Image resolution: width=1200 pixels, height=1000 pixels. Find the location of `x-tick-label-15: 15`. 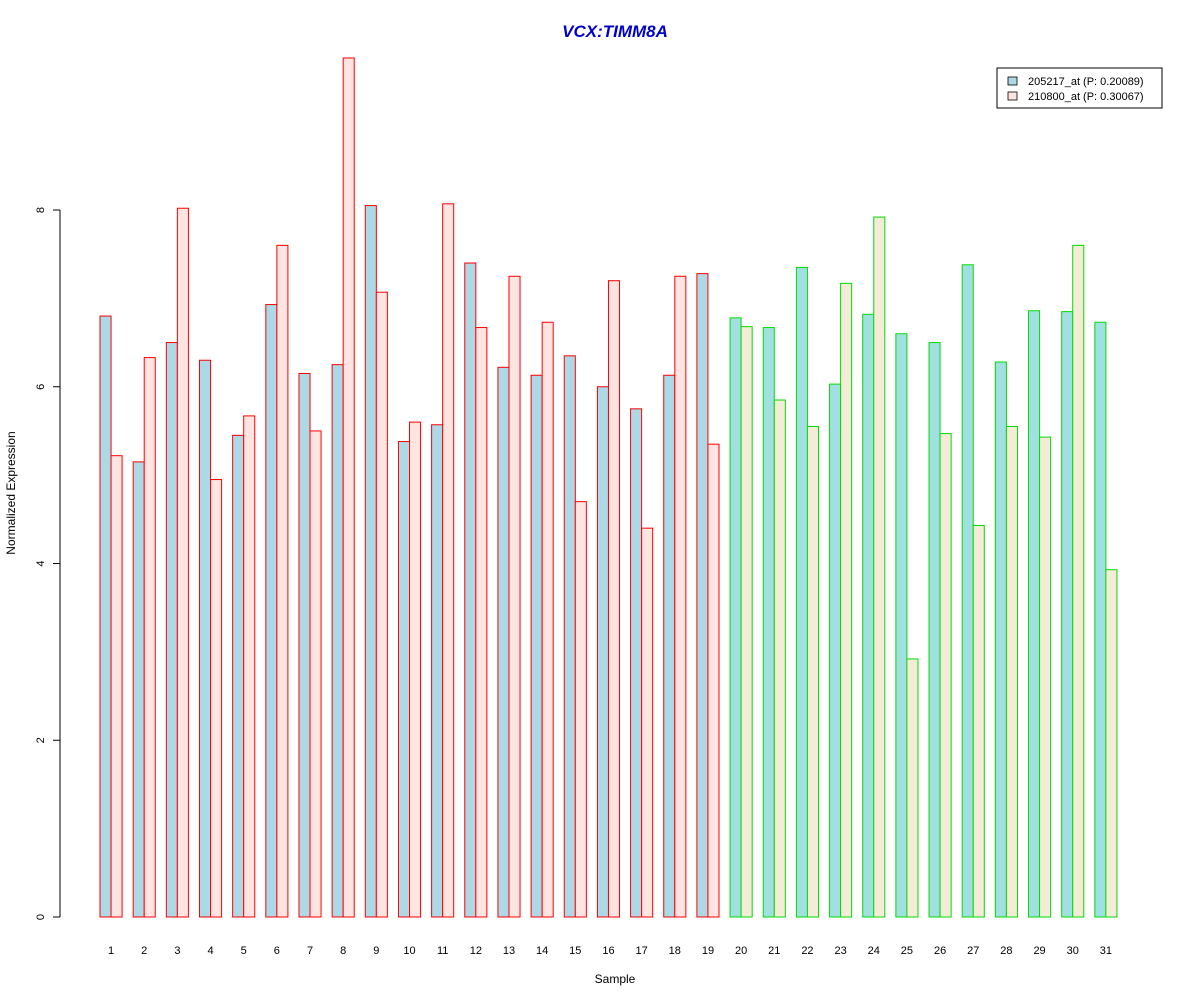

x-tick-label-15: 15 is located at coordinates (575, 951).